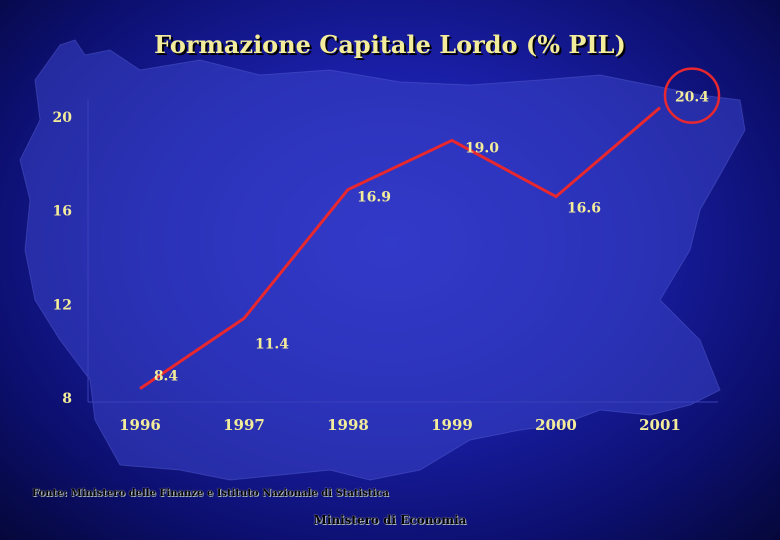 The image size is (780, 540). Describe the element at coordinates (166, 377) in the screenshot. I see `data-label: 8.4` at that location.